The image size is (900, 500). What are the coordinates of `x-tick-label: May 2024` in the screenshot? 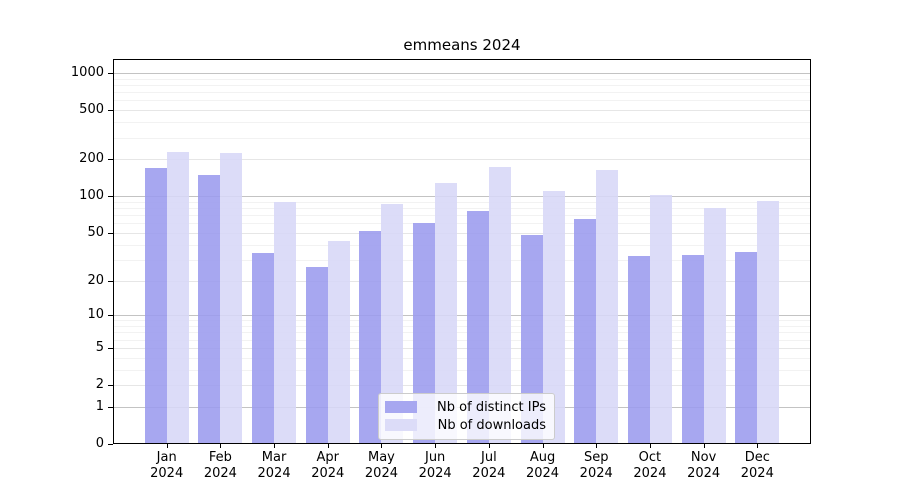 It's located at (381, 465).